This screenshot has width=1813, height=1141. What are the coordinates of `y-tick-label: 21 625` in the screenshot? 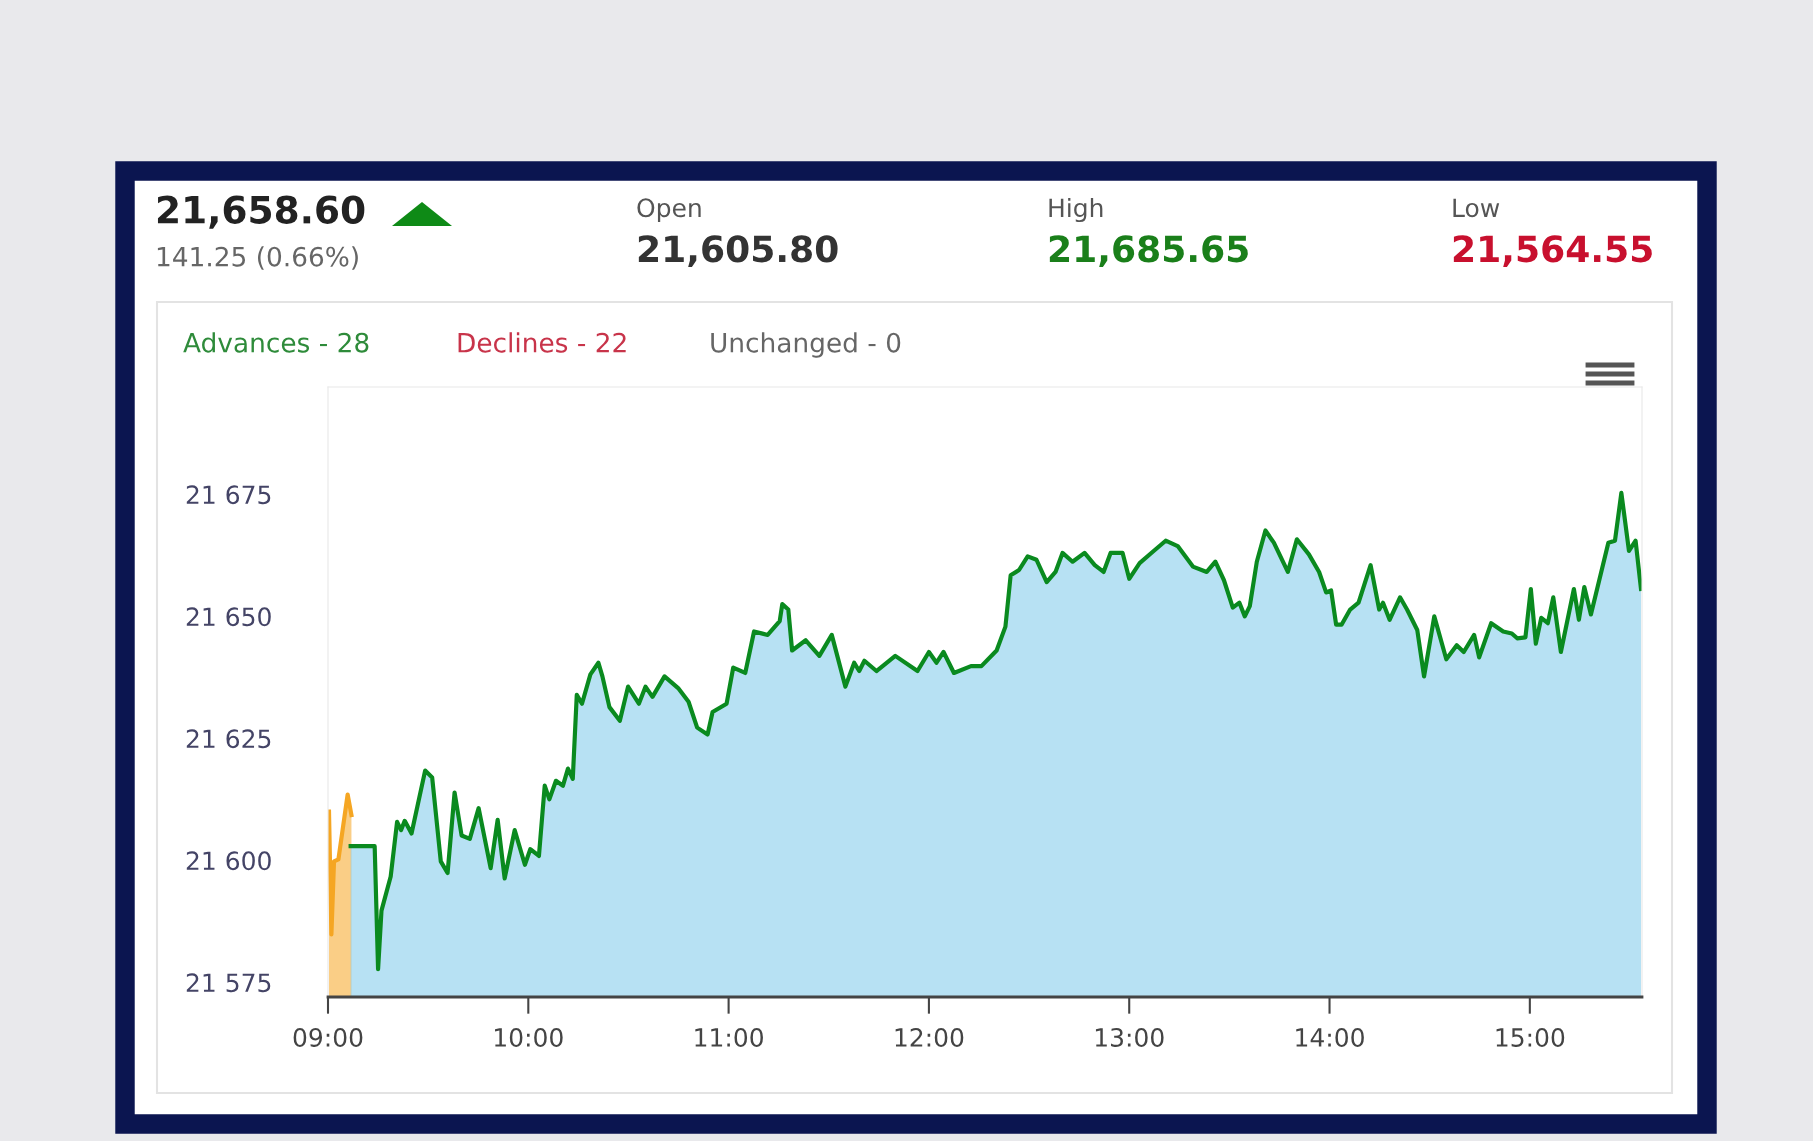 It's located at (228, 739).